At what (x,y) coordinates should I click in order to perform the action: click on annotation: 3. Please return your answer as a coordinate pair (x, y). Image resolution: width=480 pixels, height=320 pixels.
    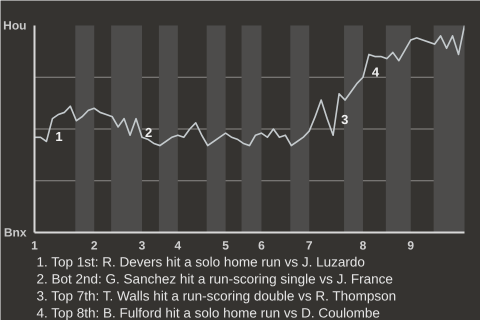
    Looking at the image, I should click on (344, 119).